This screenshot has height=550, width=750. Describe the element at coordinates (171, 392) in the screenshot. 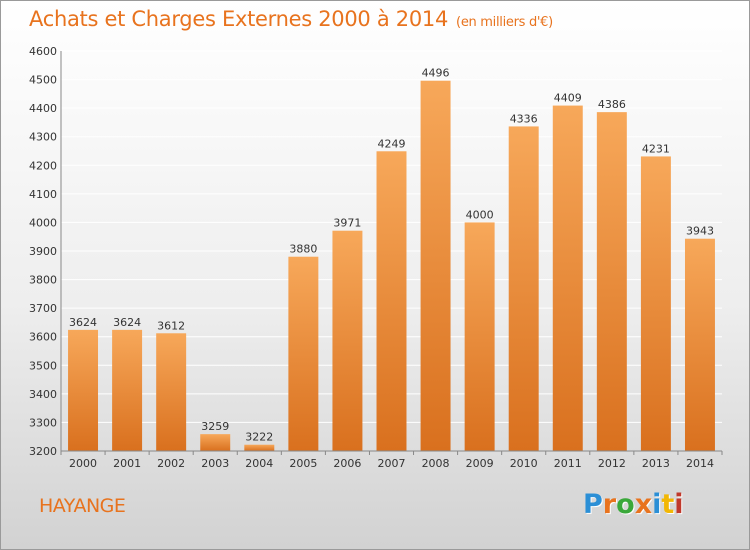

I see `bar-2002` at that location.